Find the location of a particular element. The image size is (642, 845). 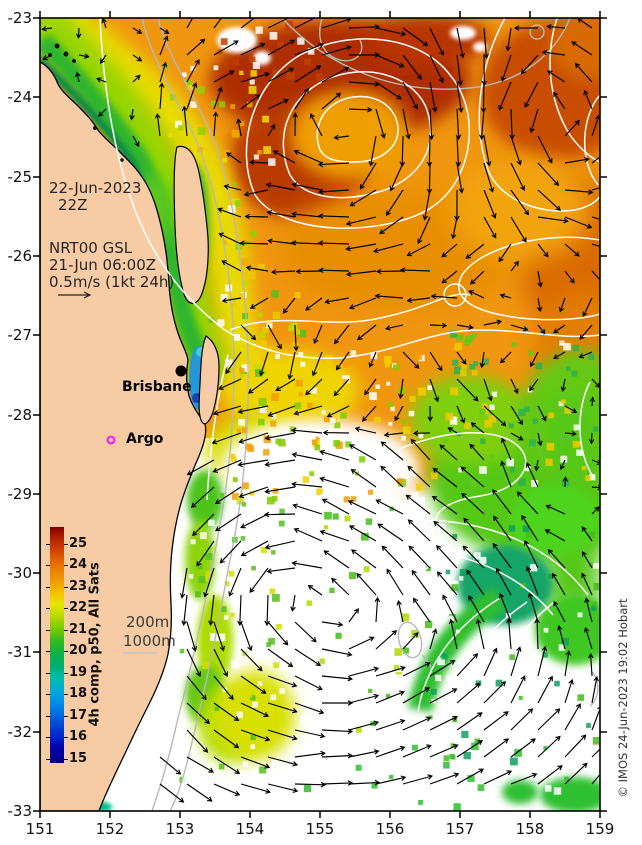

product-name: NRT00 GSL is located at coordinates (91, 248).